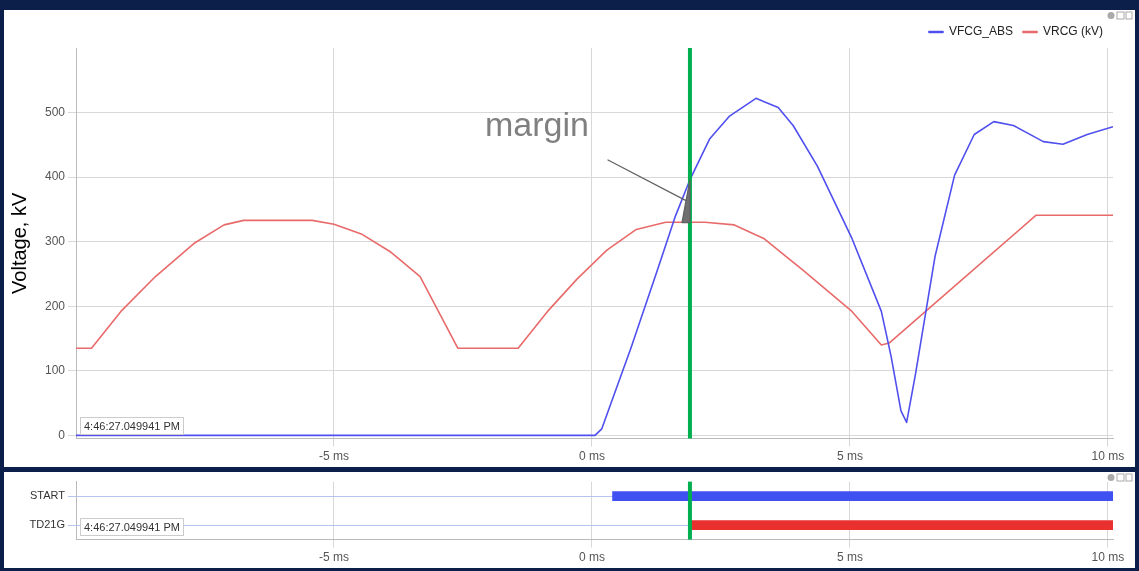  What do you see at coordinates (55, 111) in the screenshot?
I see `y-tick-label: 500` at bounding box center [55, 111].